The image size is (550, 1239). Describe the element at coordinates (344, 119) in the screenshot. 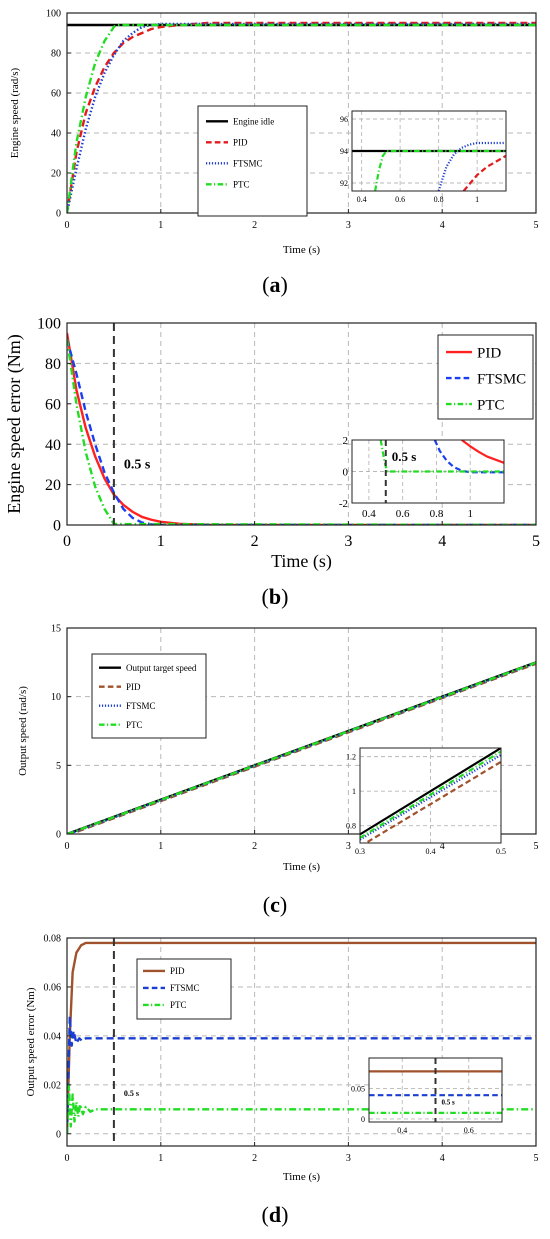

I see `inset-y-tick-label: 96` at that location.